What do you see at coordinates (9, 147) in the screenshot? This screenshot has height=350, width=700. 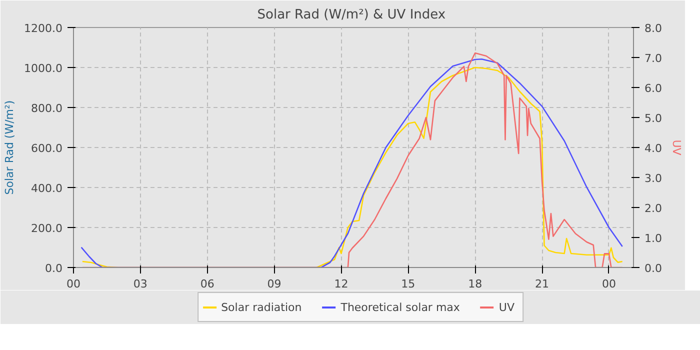 I see `y-axis-title: Solar Rad (W/m²)` at bounding box center [9, 147].